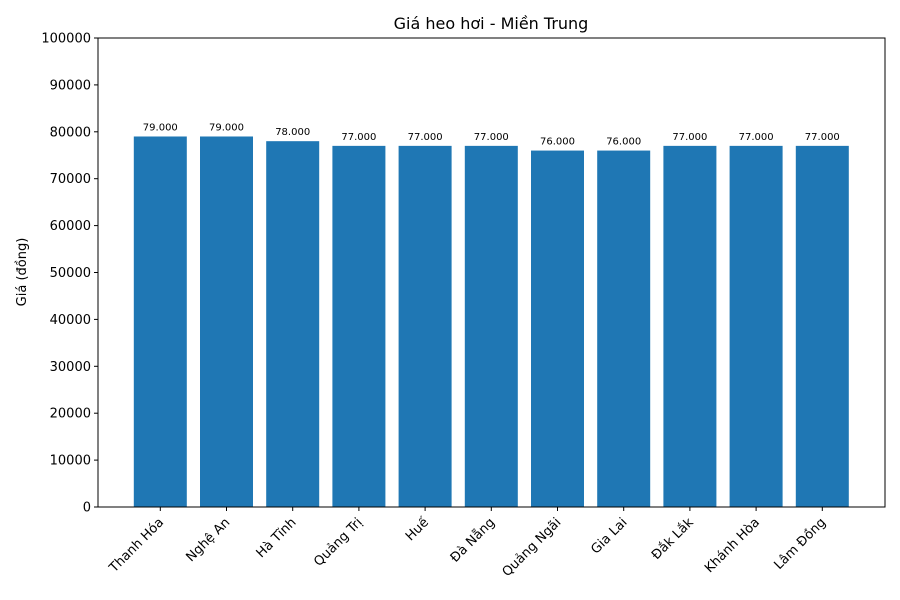 This screenshot has height=600, width=900. What do you see at coordinates (532, 547) in the screenshot?
I see `x-tick-label: Quảng Ngãi` at bounding box center [532, 547].